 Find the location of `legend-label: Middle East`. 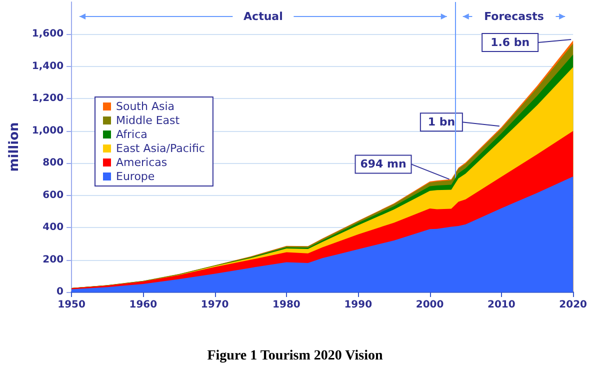

legend-label: Middle East is located at coordinates (148, 120).